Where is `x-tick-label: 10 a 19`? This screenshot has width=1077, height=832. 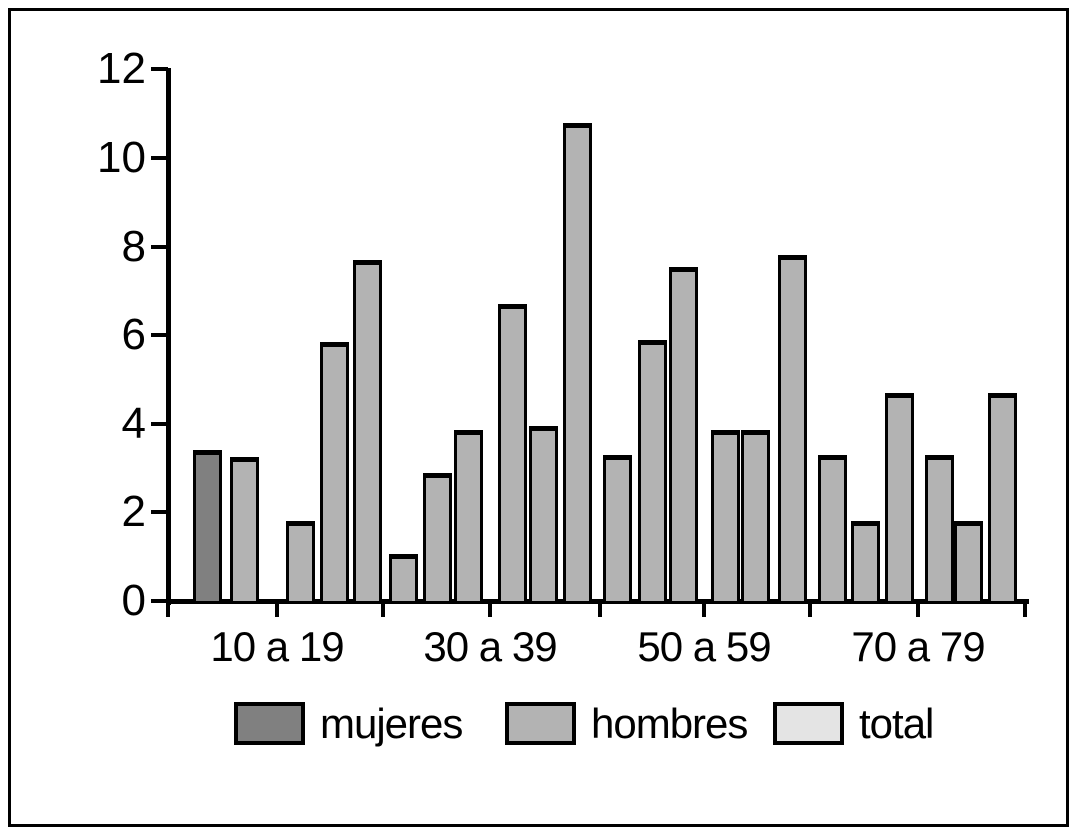
x-tick-label: 10 a 19 is located at coordinates (277, 646).